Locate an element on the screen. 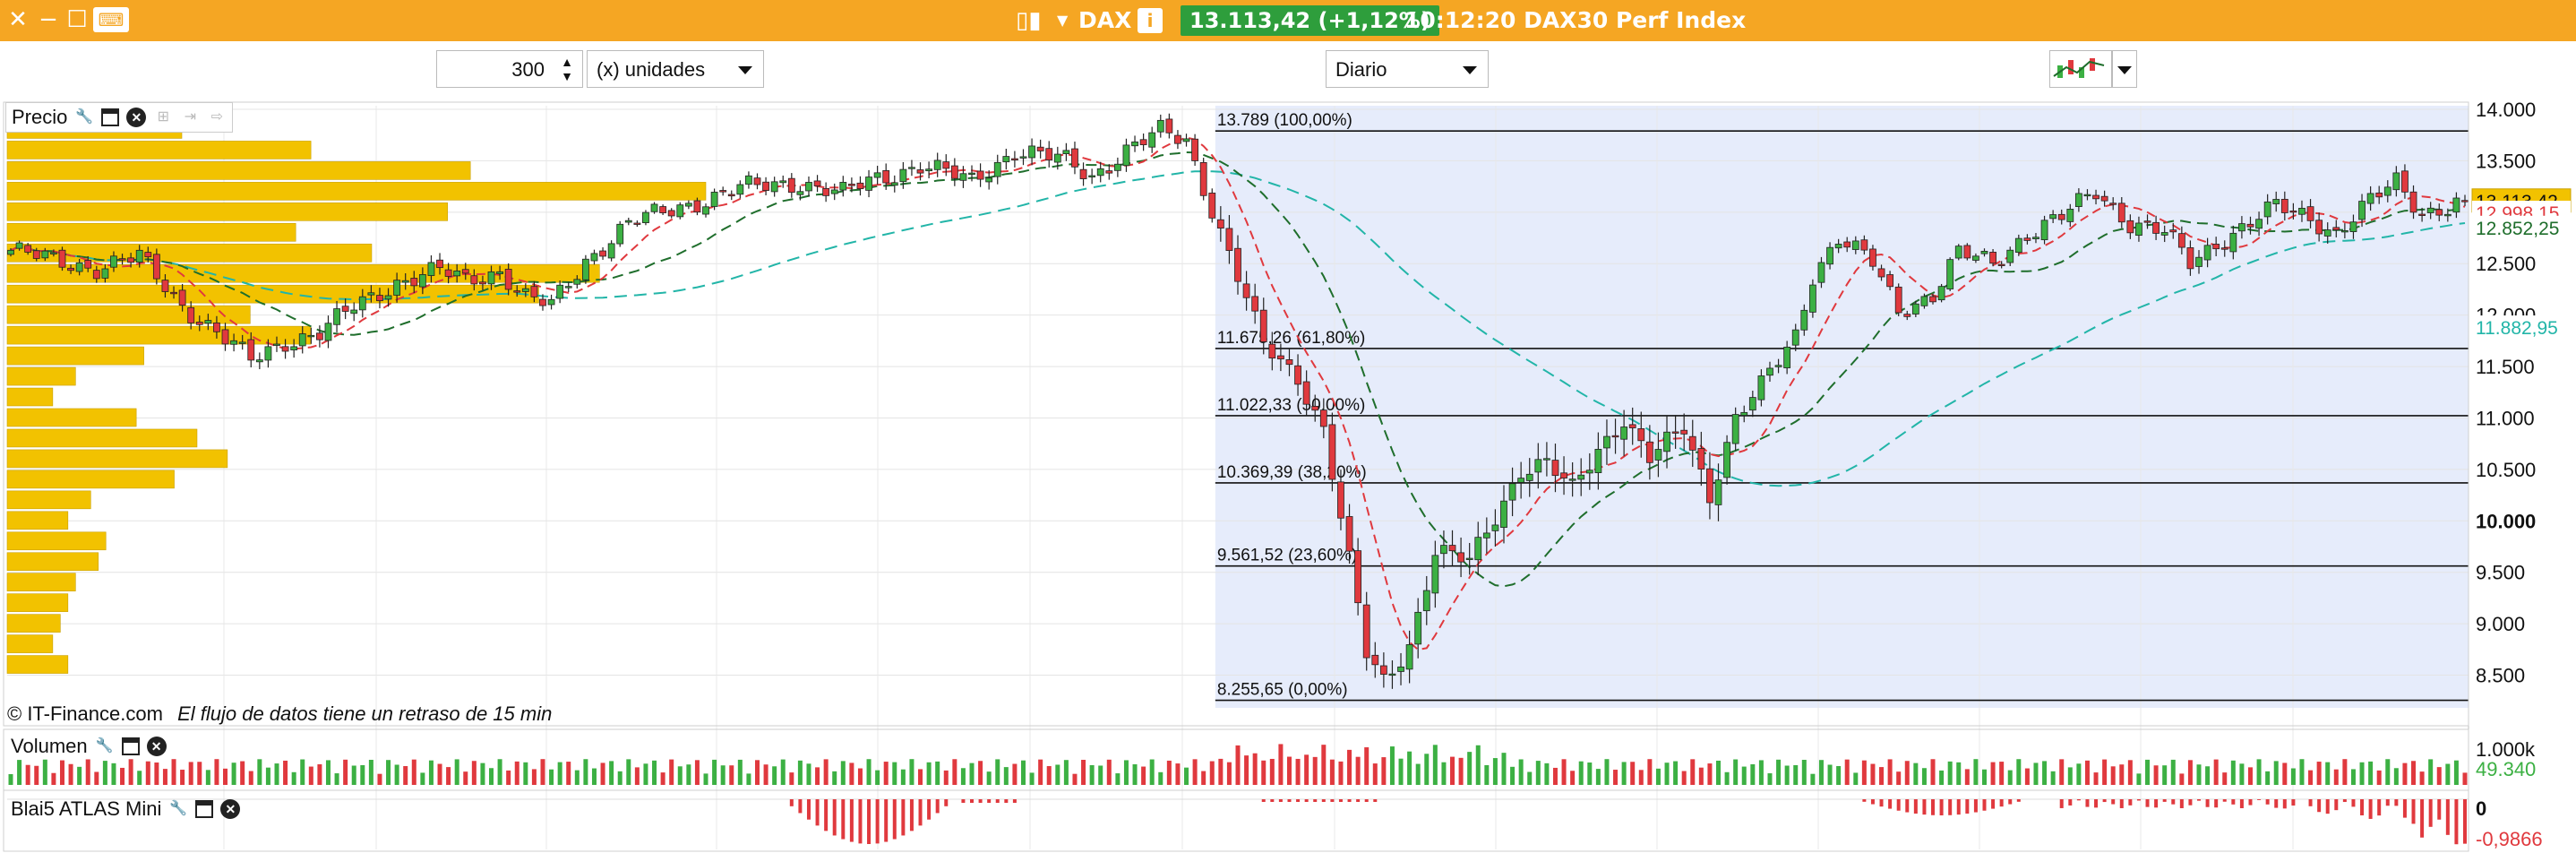 The width and height of the screenshot is (2576, 853). indicator-panel: 0 -0,9866 is located at coordinates (1275, 823).